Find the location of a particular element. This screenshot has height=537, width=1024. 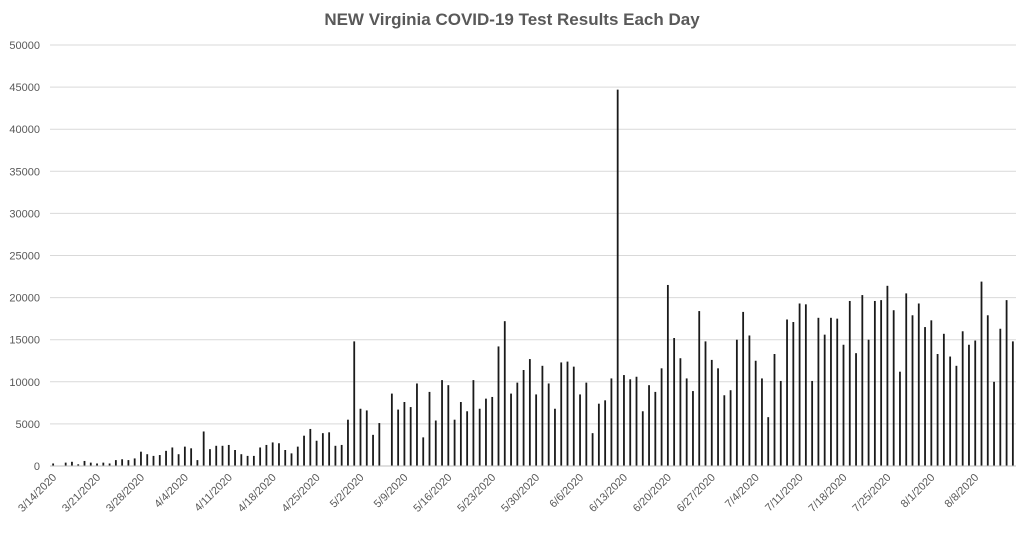

x-tick-label: 7/4/2020 is located at coordinates (742, 491).